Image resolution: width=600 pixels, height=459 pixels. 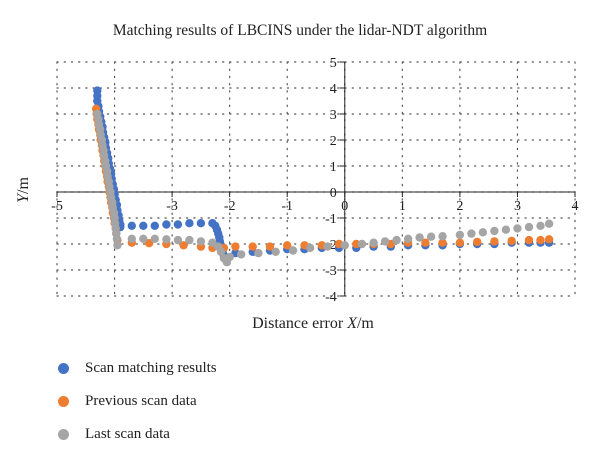 What do you see at coordinates (230, 206) in the screenshot?
I see `x-tick-label: -2` at bounding box center [230, 206].